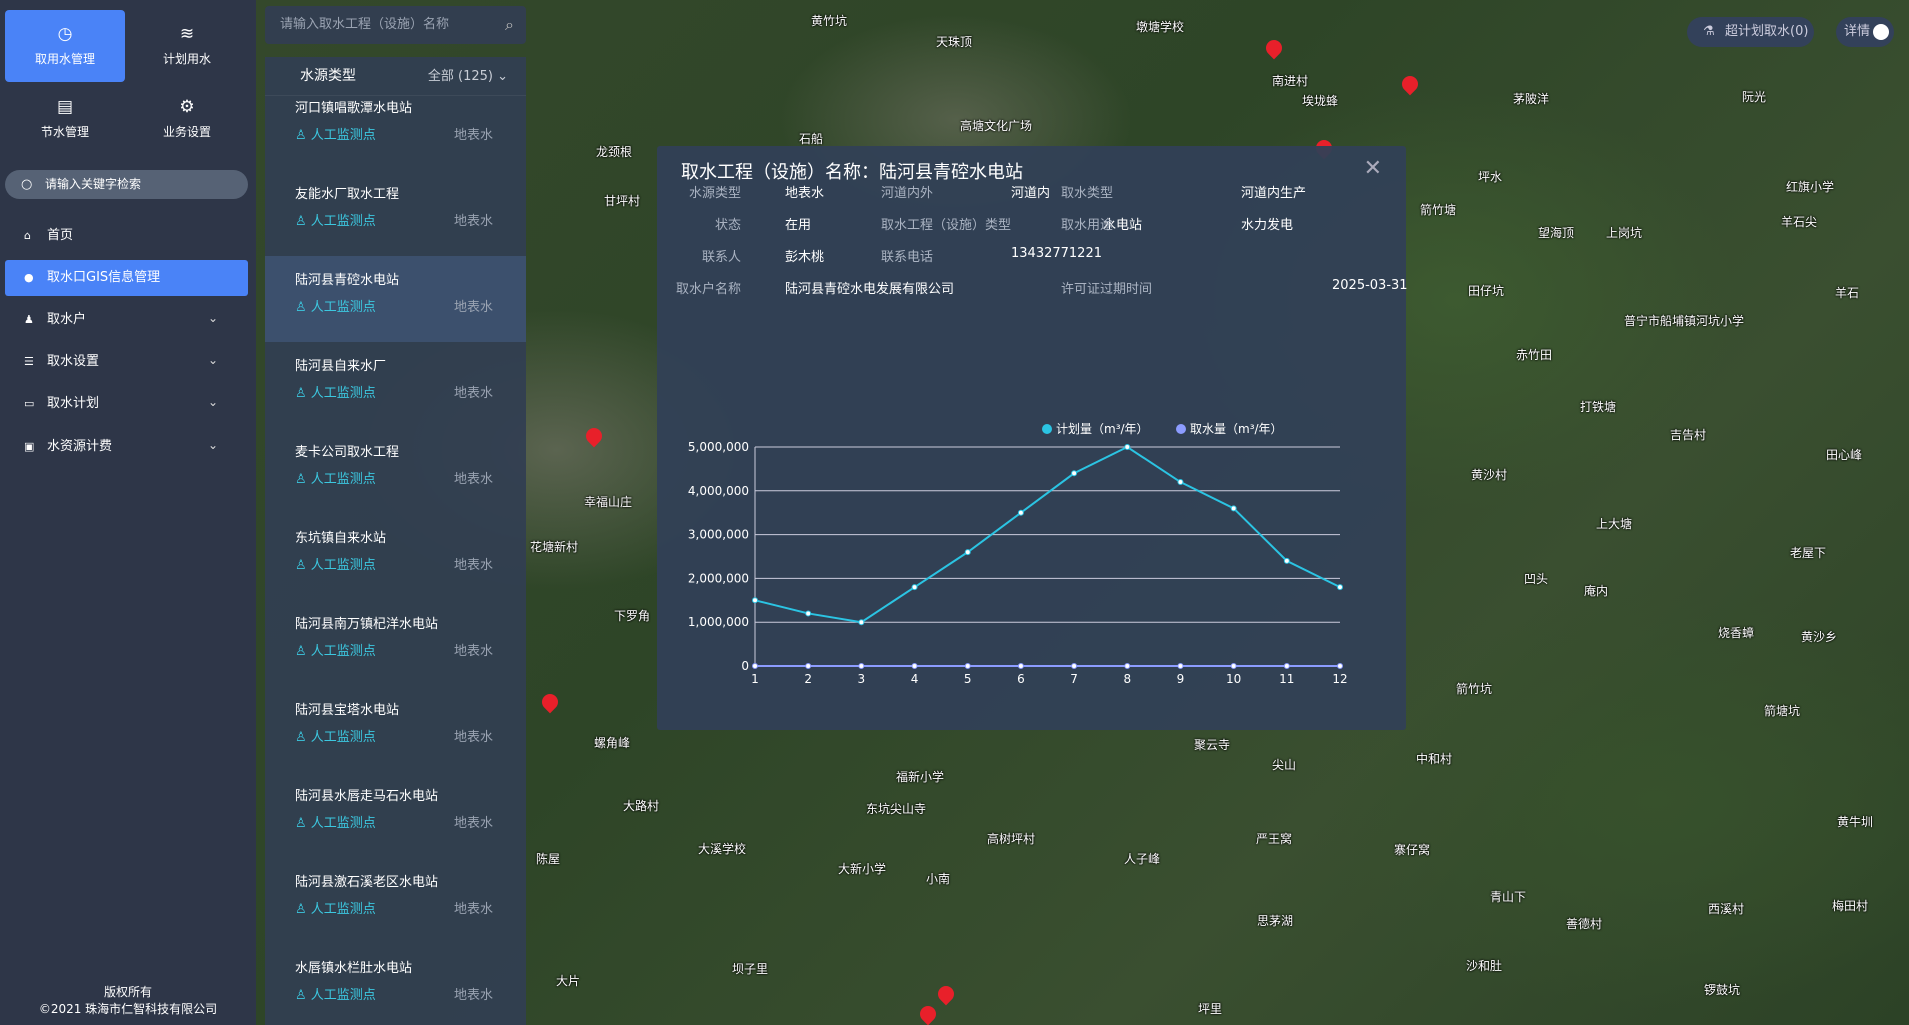 Image resolution: width=1909 pixels, height=1025 pixels. What do you see at coordinates (395, 213) in the screenshot?
I see `list-item: 友能水厂取水工程 ♙ 人工监测点 地表水` at bounding box center [395, 213].